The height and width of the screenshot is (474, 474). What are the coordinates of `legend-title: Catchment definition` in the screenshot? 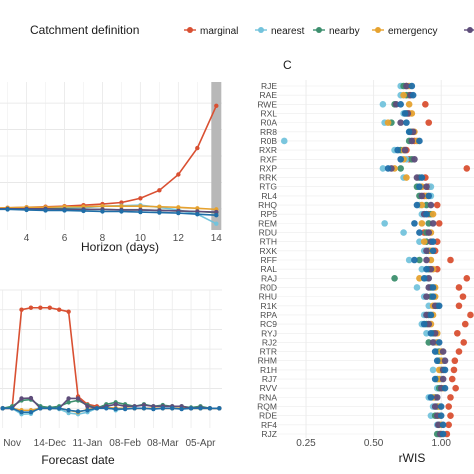 It's located at (84, 30).